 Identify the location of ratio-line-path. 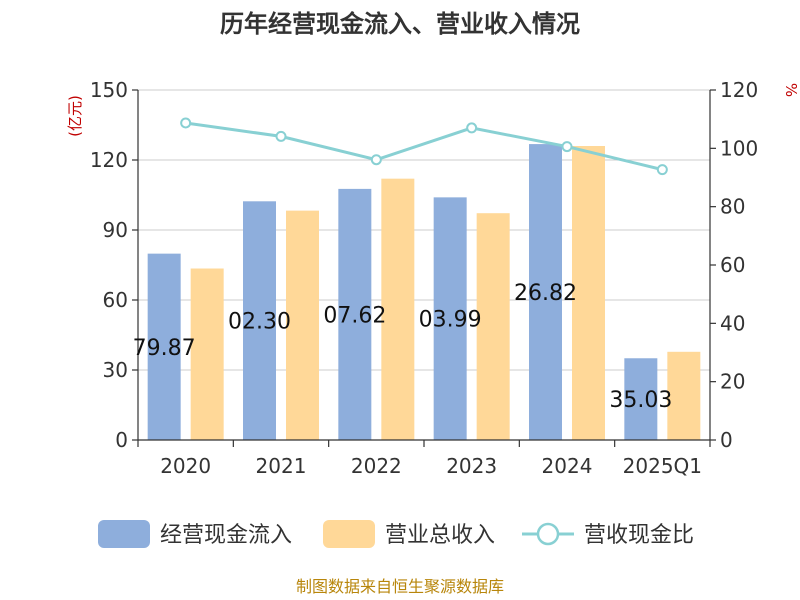
(424, 146).